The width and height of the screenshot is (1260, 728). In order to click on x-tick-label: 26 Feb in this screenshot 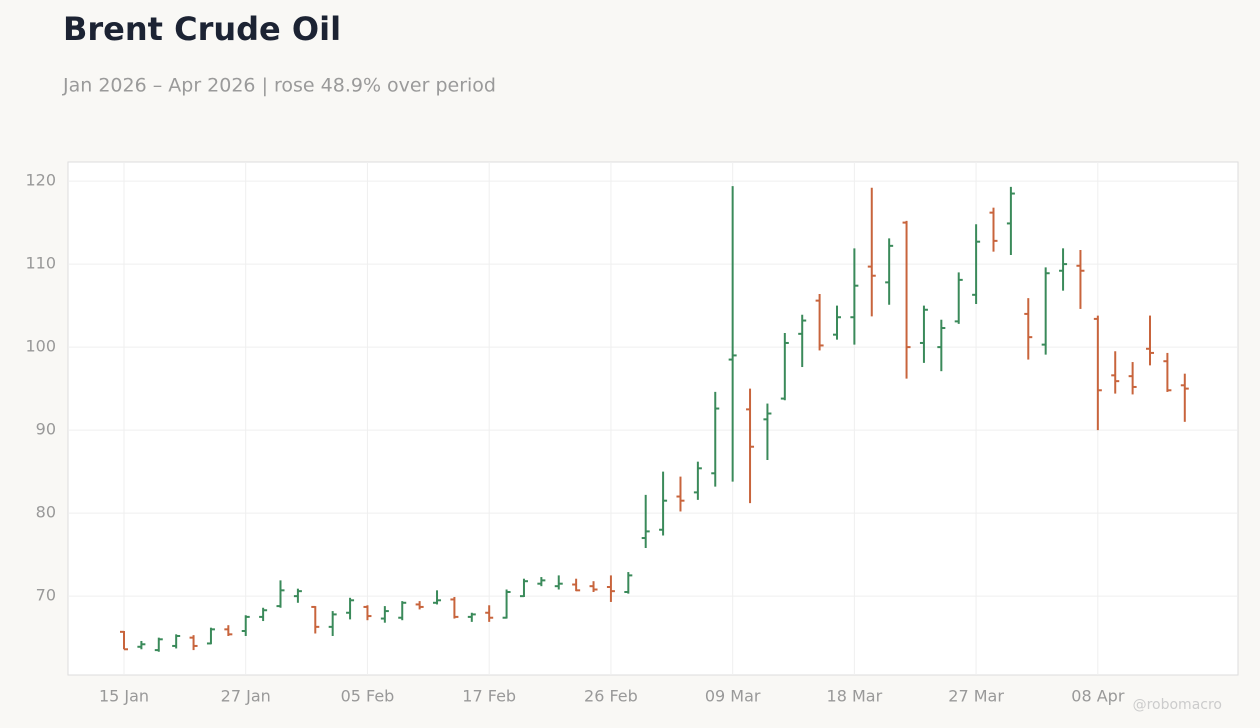, I will do `click(611, 696)`.